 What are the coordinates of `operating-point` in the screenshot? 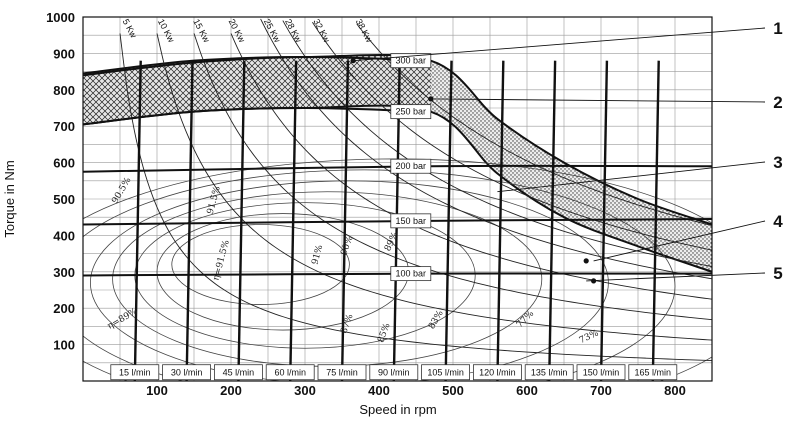 It's located at (586, 261).